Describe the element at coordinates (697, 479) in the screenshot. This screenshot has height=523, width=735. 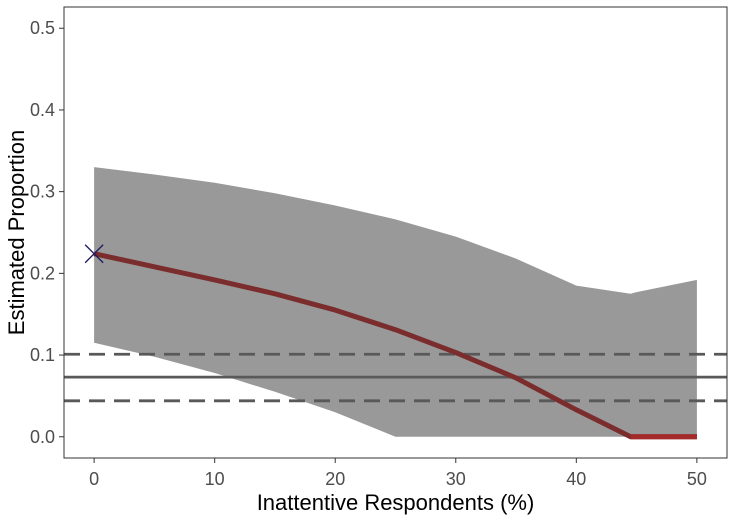
I see `x-tick-label: 50` at that location.